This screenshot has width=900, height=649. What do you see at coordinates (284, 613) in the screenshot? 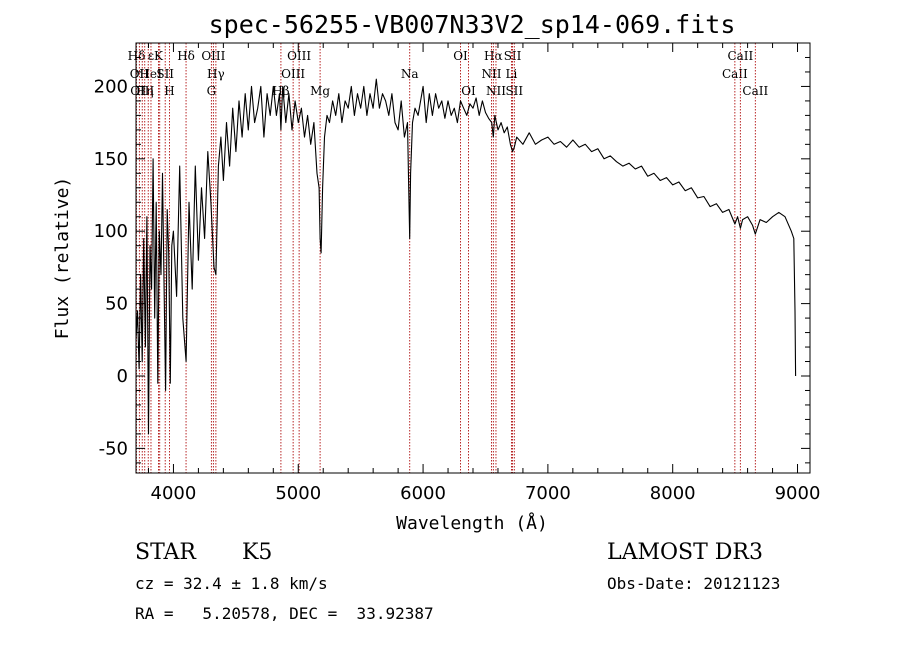
I see `ra-dec: RA = 5.20578, DEC = 33.92387` at bounding box center [284, 613].